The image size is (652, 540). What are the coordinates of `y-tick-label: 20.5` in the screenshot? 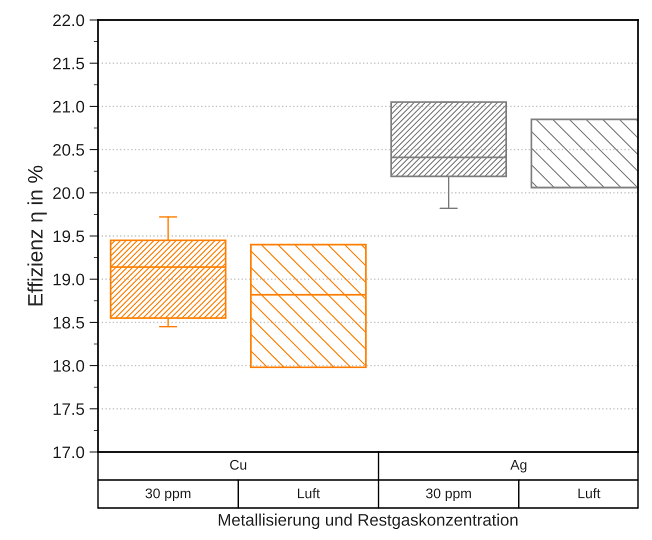 It's located at (68, 150).